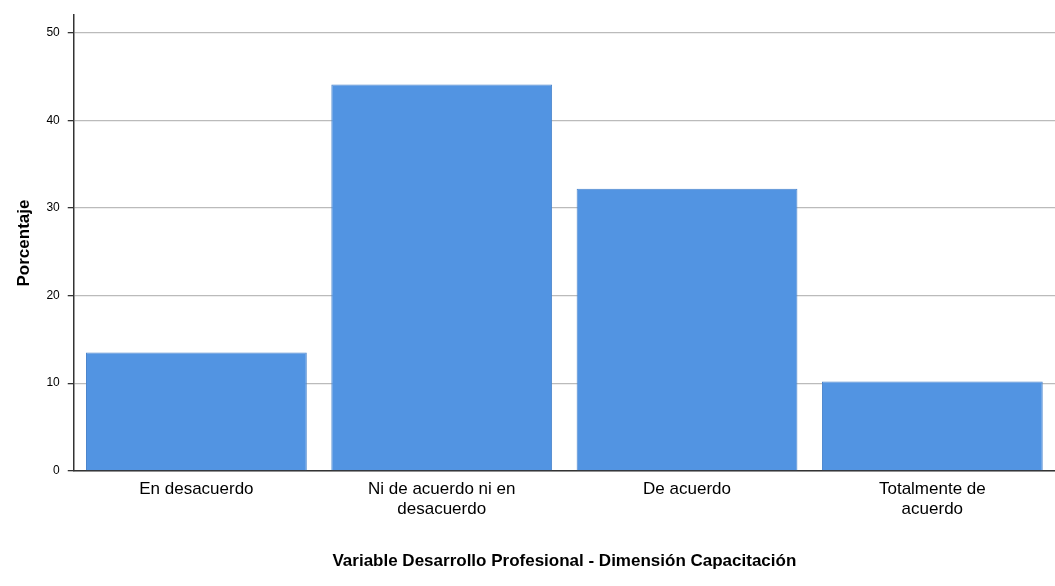  What do you see at coordinates (564, 561) in the screenshot?
I see `x-axis-title: Variable Desarrollo Profesional - Dimensión Capacitación` at bounding box center [564, 561].